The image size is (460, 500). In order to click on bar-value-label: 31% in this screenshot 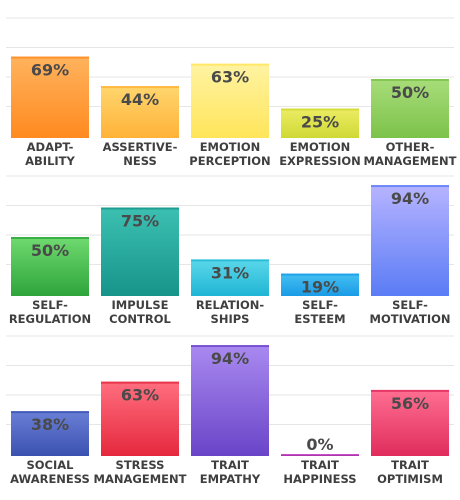, I will do `click(230, 272)`.